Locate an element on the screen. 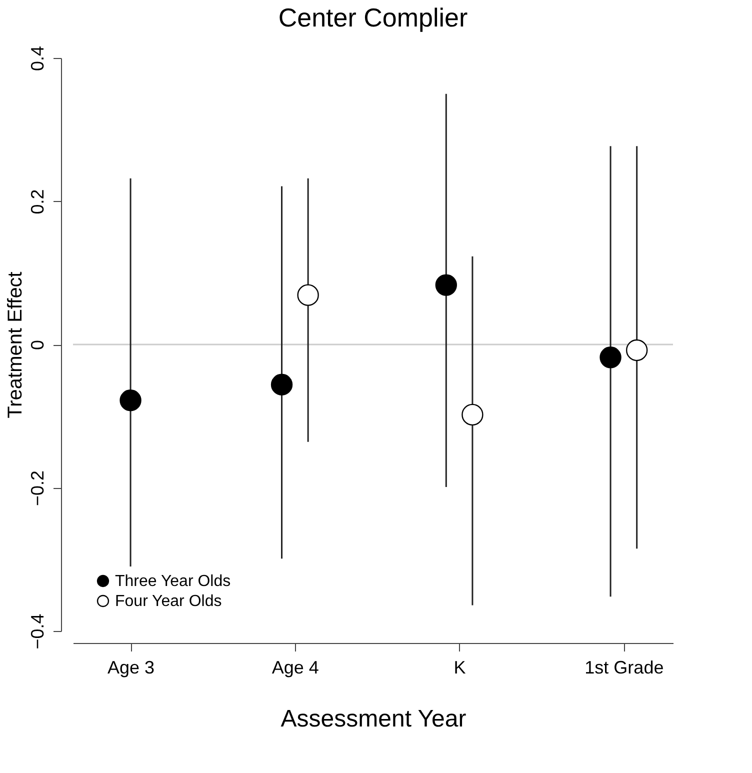 The height and width of the screenshot is (773, 752). y-tick-label: −0.2 is located at coordinates (38, 488).